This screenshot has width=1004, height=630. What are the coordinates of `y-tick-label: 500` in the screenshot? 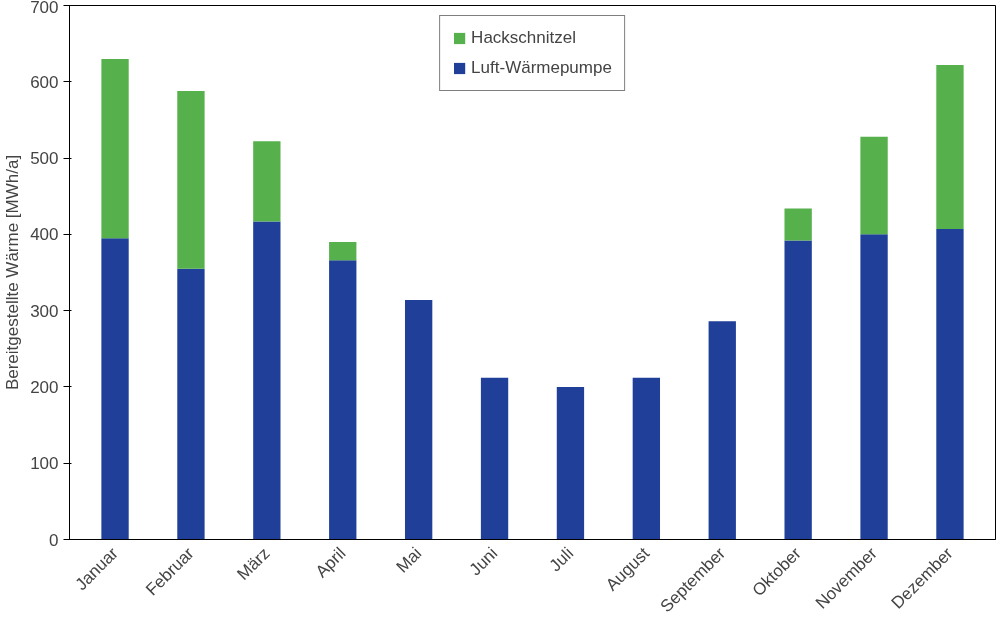 It's located at (44, 159).